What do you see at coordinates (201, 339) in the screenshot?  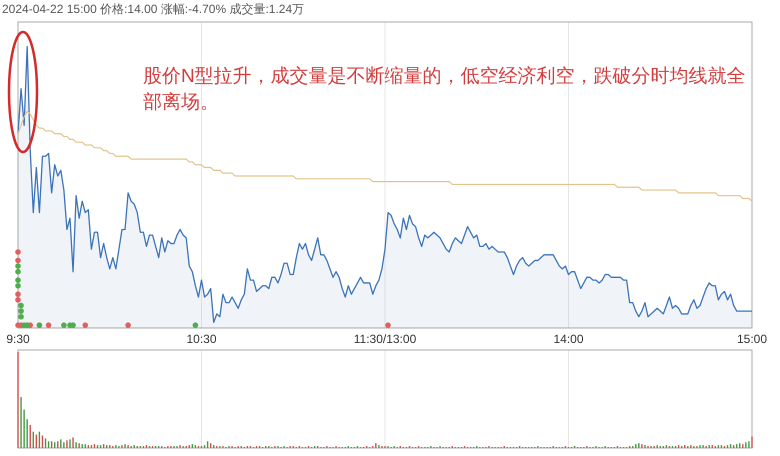 I see `x-tick-label: 10:30` at bounding box center [201, 339].